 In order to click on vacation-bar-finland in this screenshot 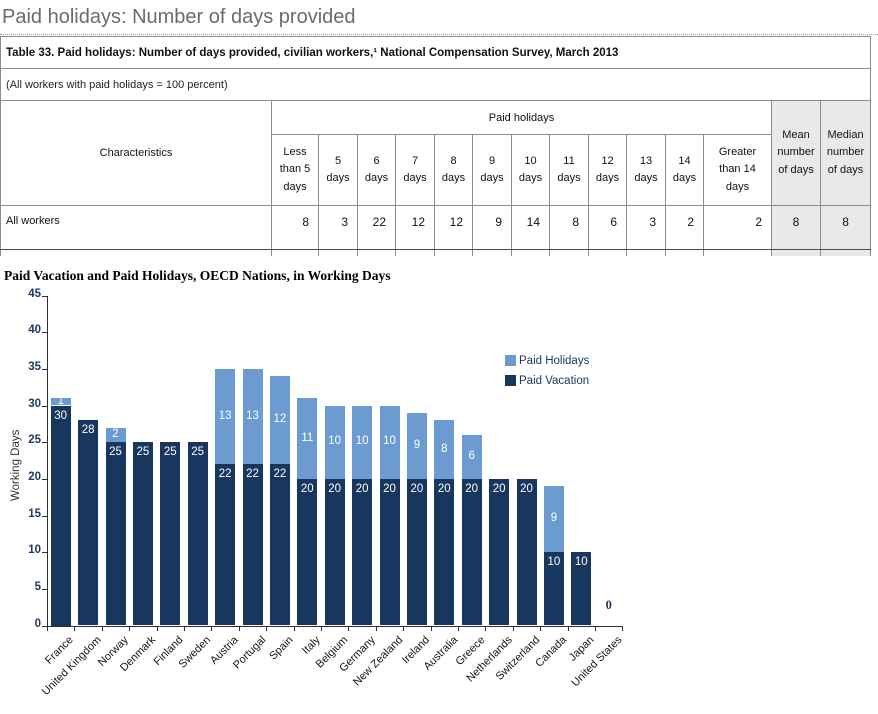, I will do `click(170, 534)`.